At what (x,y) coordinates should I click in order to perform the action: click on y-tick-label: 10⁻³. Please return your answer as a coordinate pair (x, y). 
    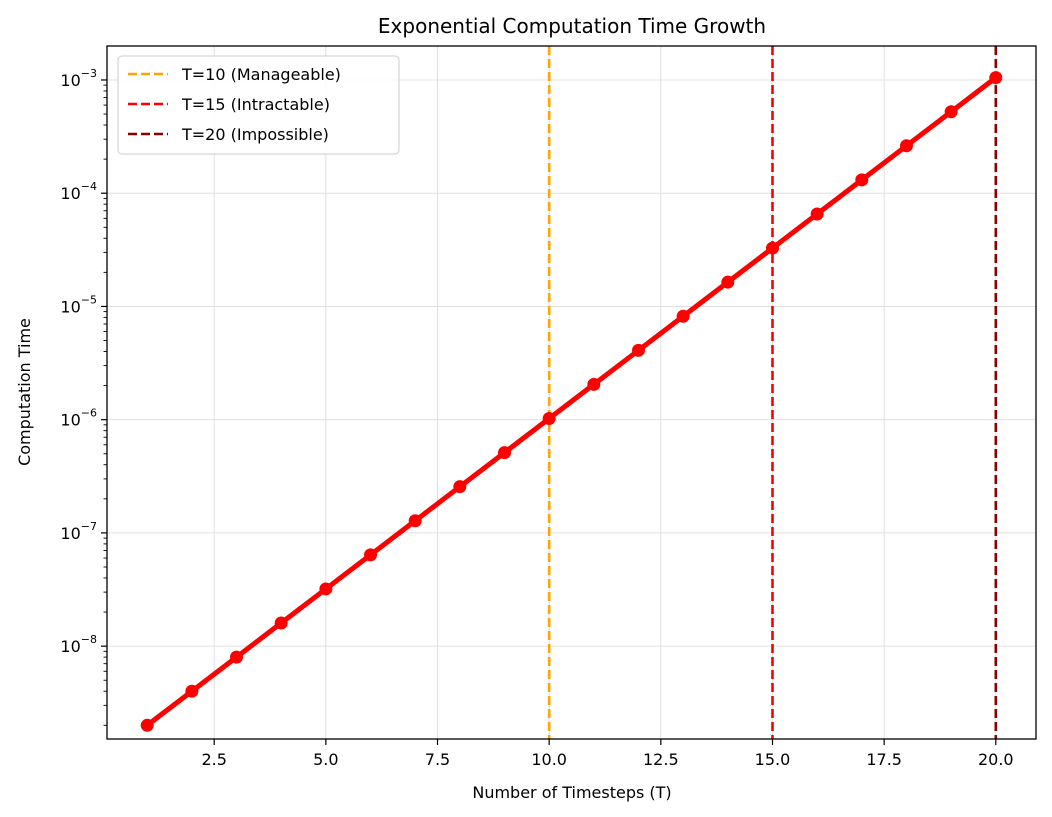
    Looking at the image, I should click on (78, 78).